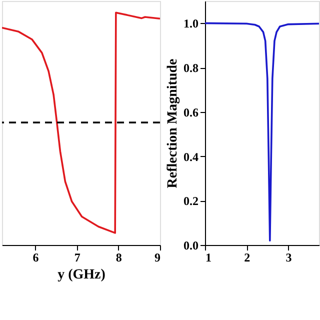 The image size is (320, 320). Describe the element at coordinates (289, 257) in the screenshot. I see `x-tick-label: 3` at that location.